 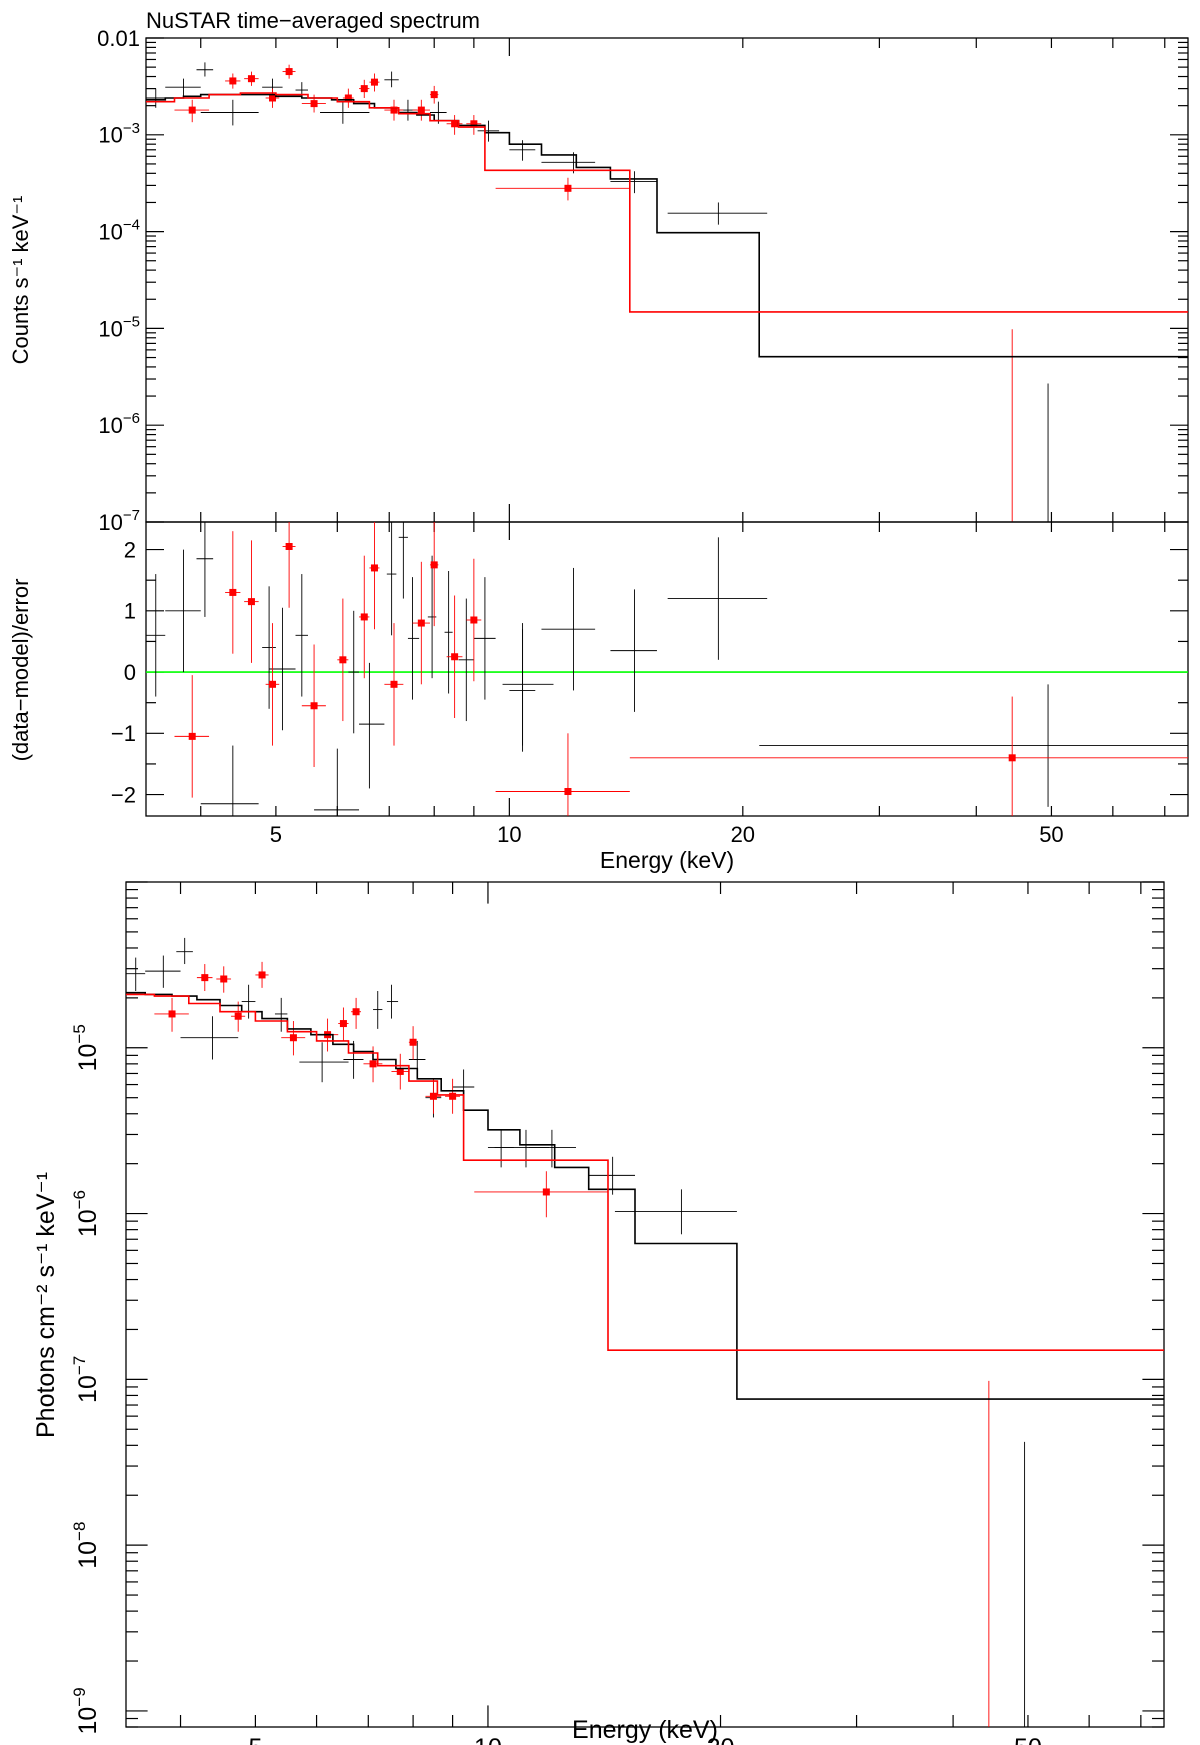 I want to click on residuals-x-tick-label: 10, so click(x=509, y=834).